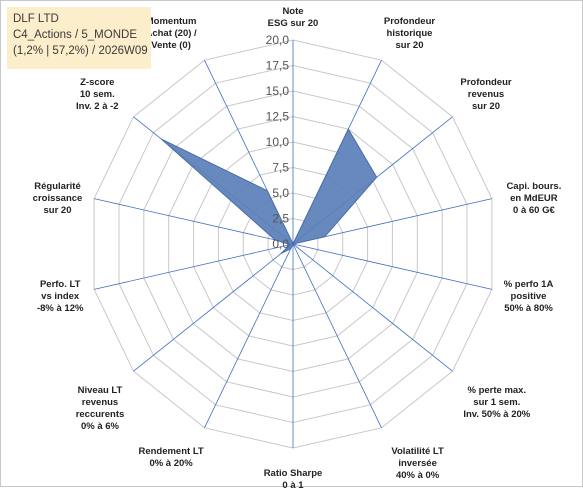 The height and width of the screenshot is (488, 583). Describe the element at coordinates (280, 244) in the screenshot. I see `tick-label: 0,0` at that location.